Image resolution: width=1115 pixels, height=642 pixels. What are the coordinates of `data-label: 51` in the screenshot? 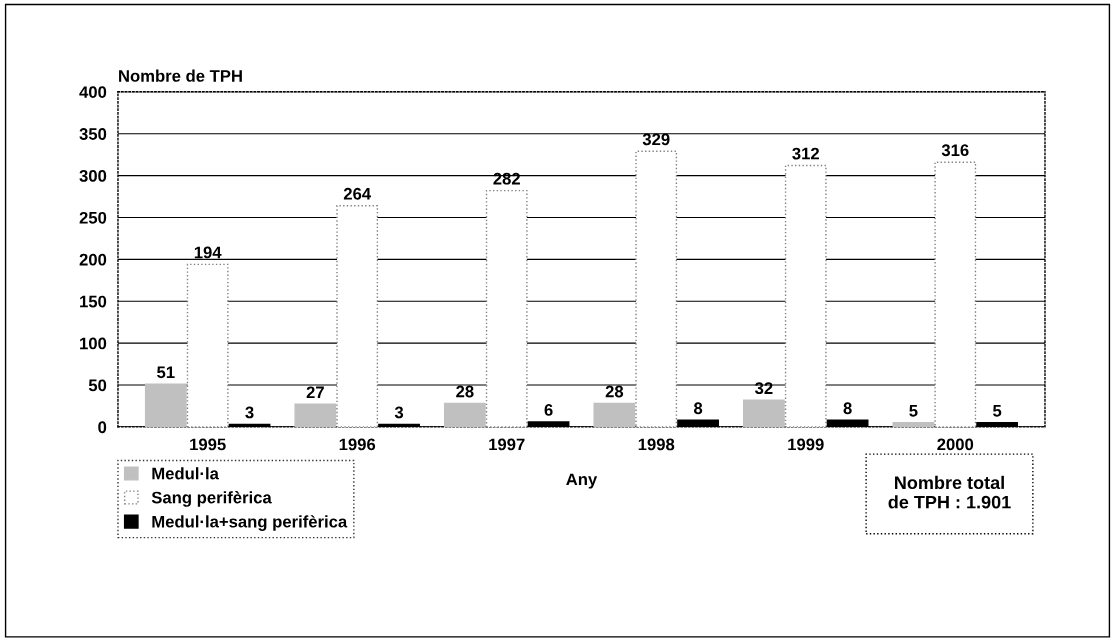 It's located at (166, 372).